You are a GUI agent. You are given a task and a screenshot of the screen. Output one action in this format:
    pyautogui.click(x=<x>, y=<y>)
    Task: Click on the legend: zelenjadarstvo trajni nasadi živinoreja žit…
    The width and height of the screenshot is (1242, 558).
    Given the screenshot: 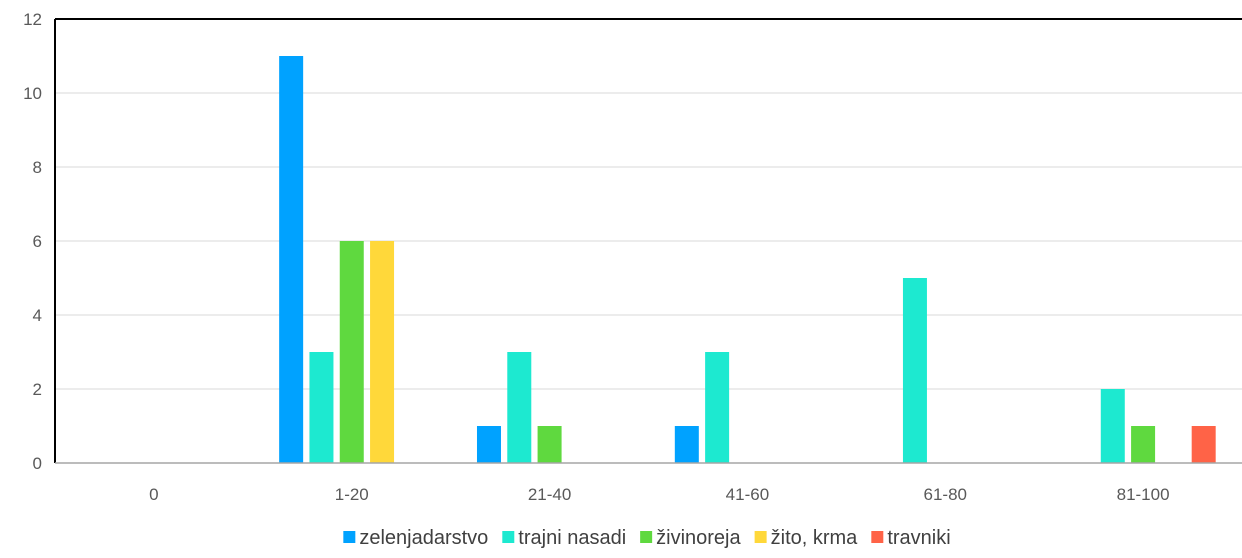 What is the action you would take?
    pyautogui.click(x=647, y=538)
    